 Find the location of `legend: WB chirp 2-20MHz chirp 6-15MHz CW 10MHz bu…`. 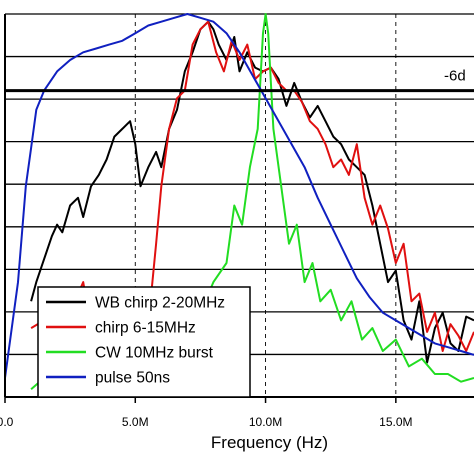

legend: WB chirp 2-20MHz chirp 6-15MHz CW 10MHz bu… is located at coordinates (144, 342).